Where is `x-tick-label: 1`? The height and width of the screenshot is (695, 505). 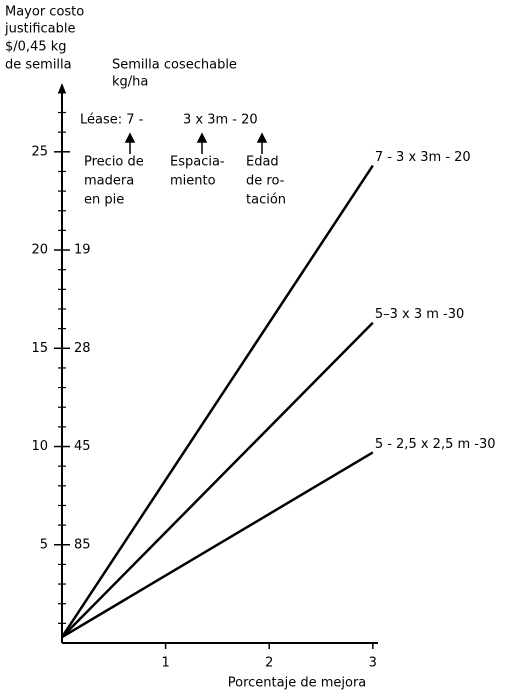
x-tick-label: 1 is located at coordinates (165, 663).